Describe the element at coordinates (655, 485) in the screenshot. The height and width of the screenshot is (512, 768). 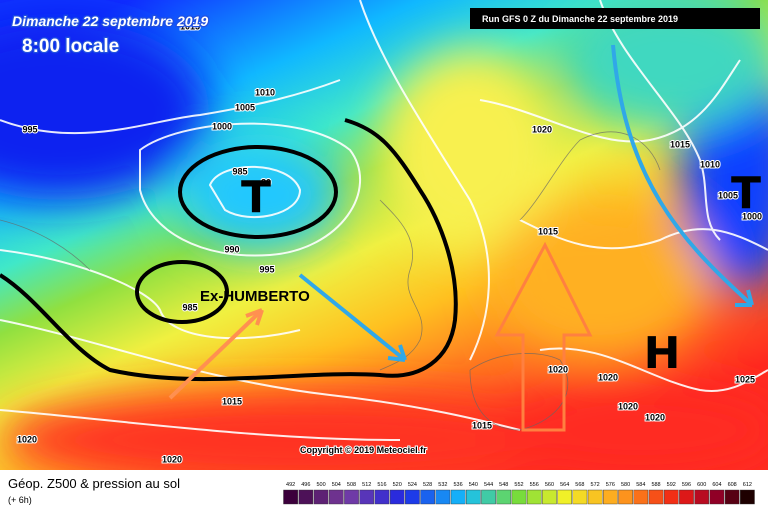
I see `colorbar-label: 588` at that location.